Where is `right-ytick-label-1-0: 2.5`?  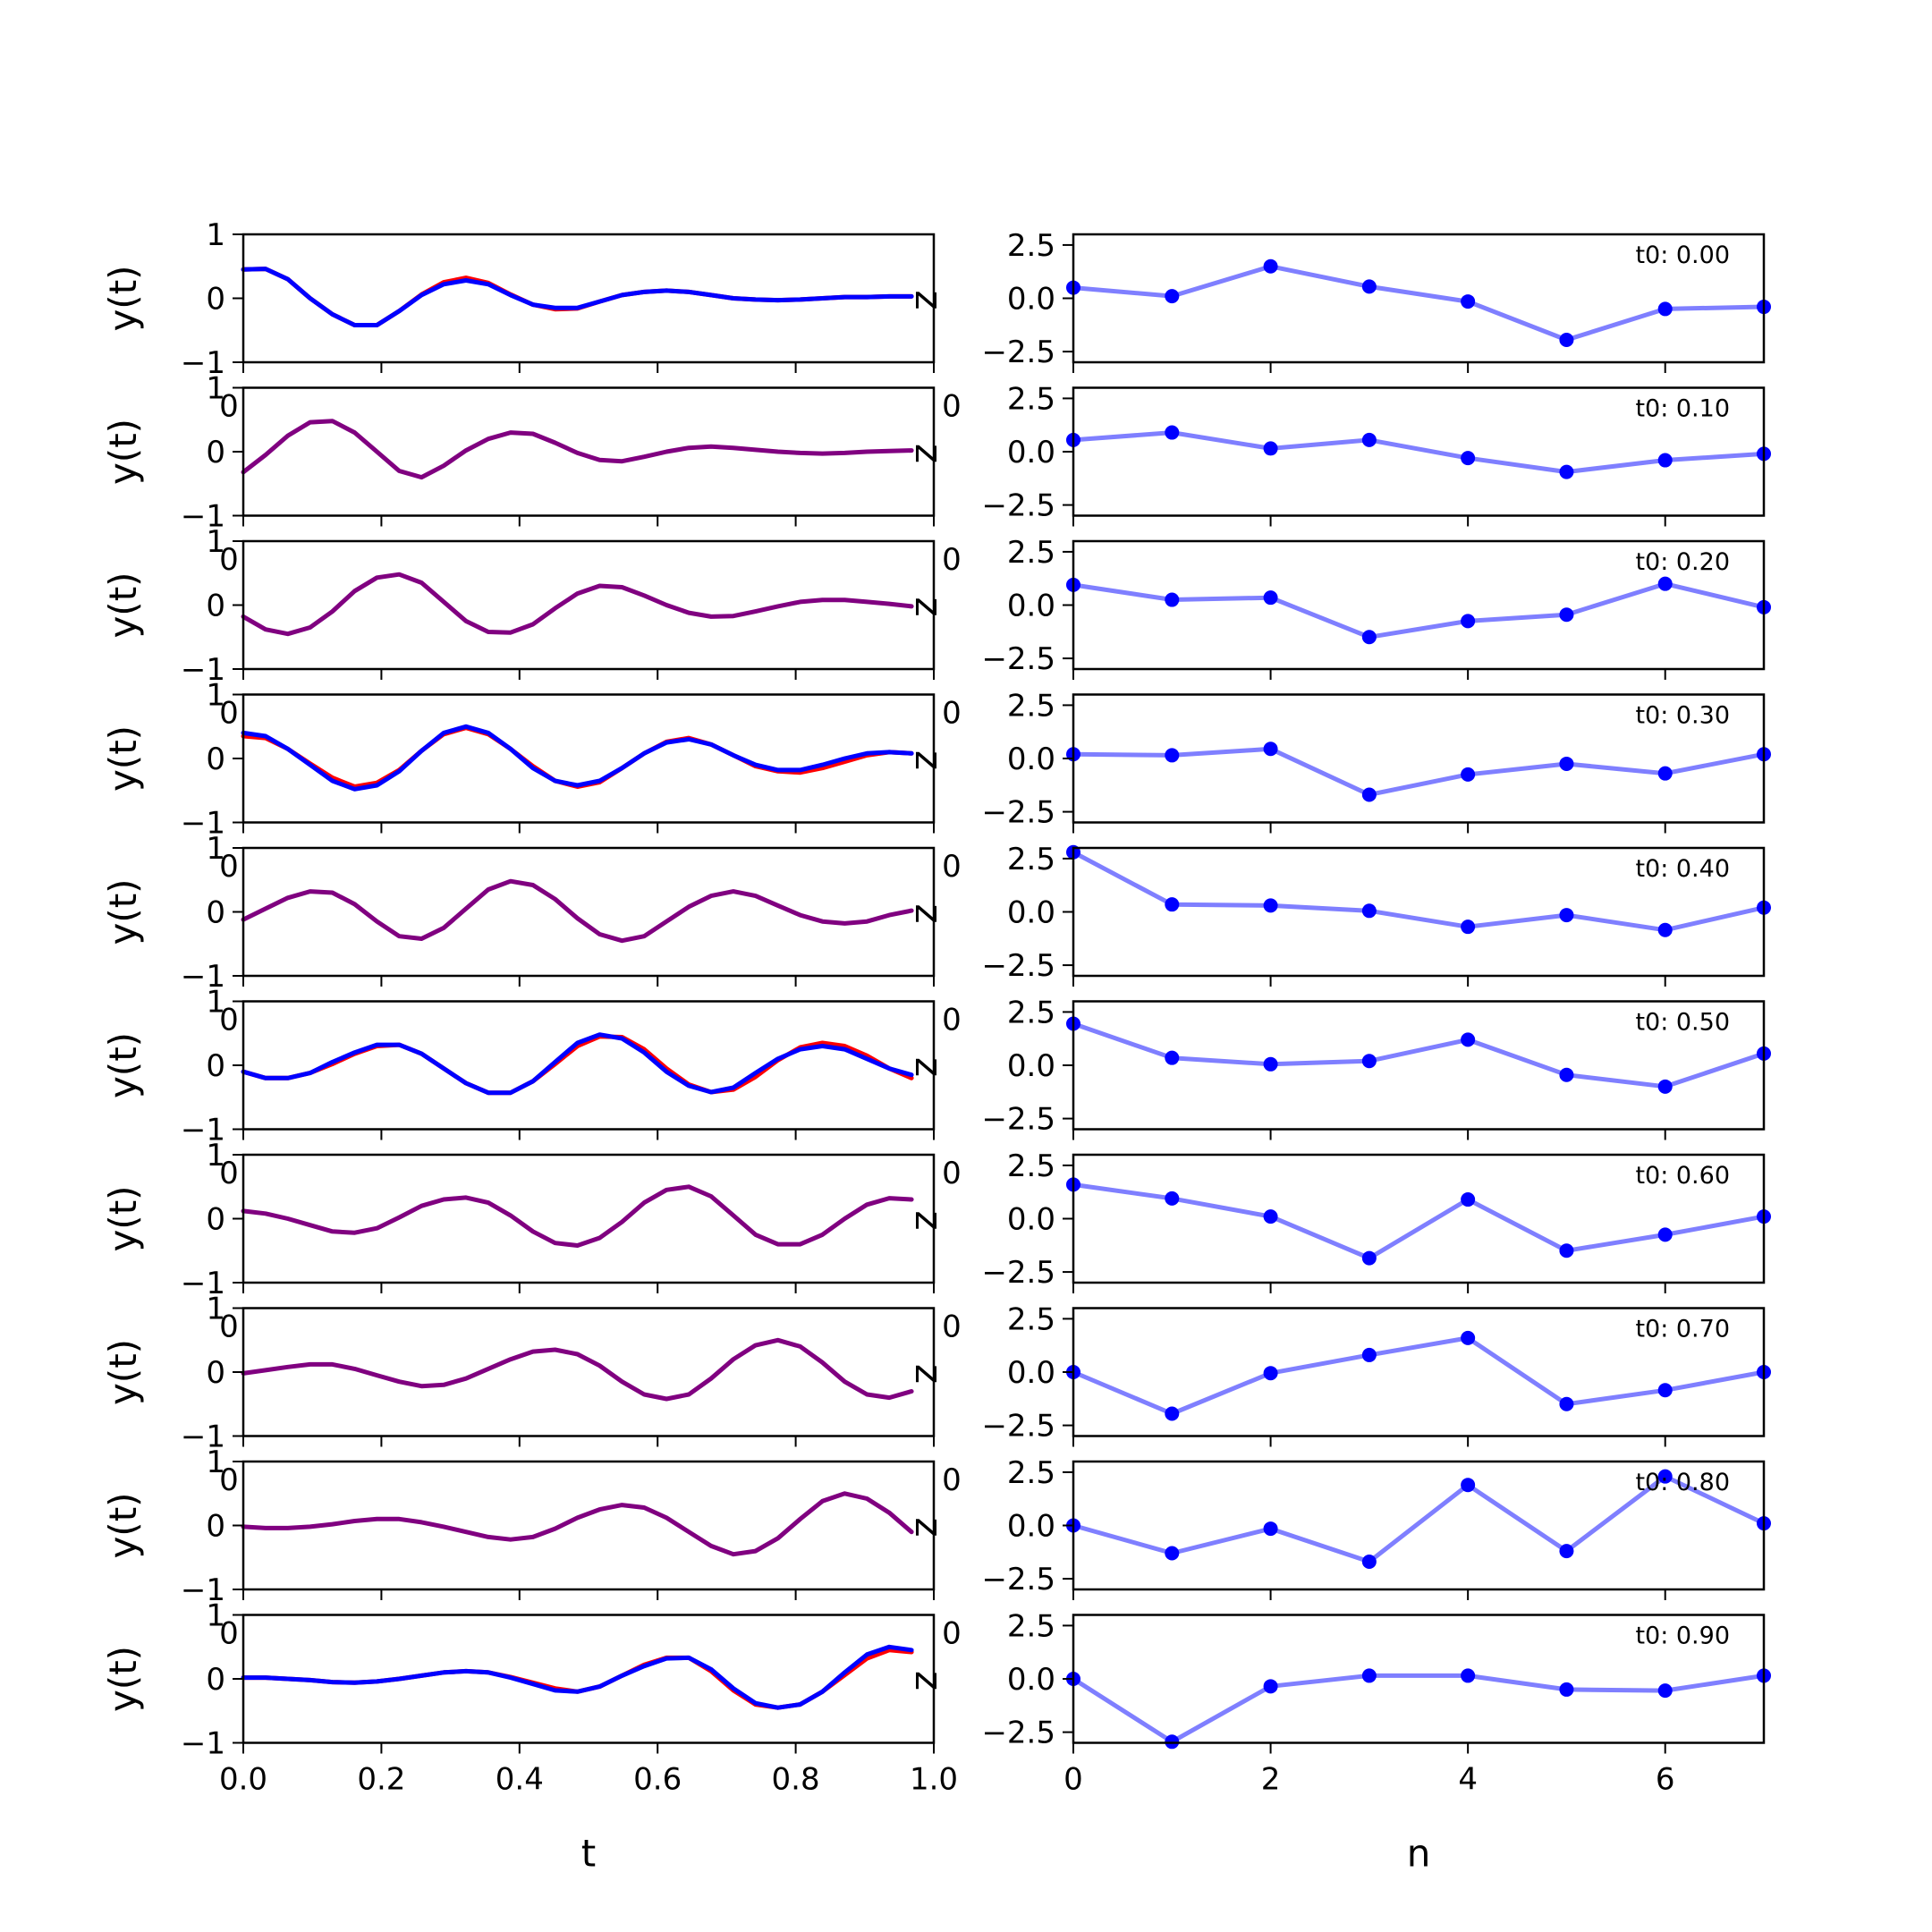
right-ytick-label-1-0: 2.5 is located at coordinates (1031, 399).